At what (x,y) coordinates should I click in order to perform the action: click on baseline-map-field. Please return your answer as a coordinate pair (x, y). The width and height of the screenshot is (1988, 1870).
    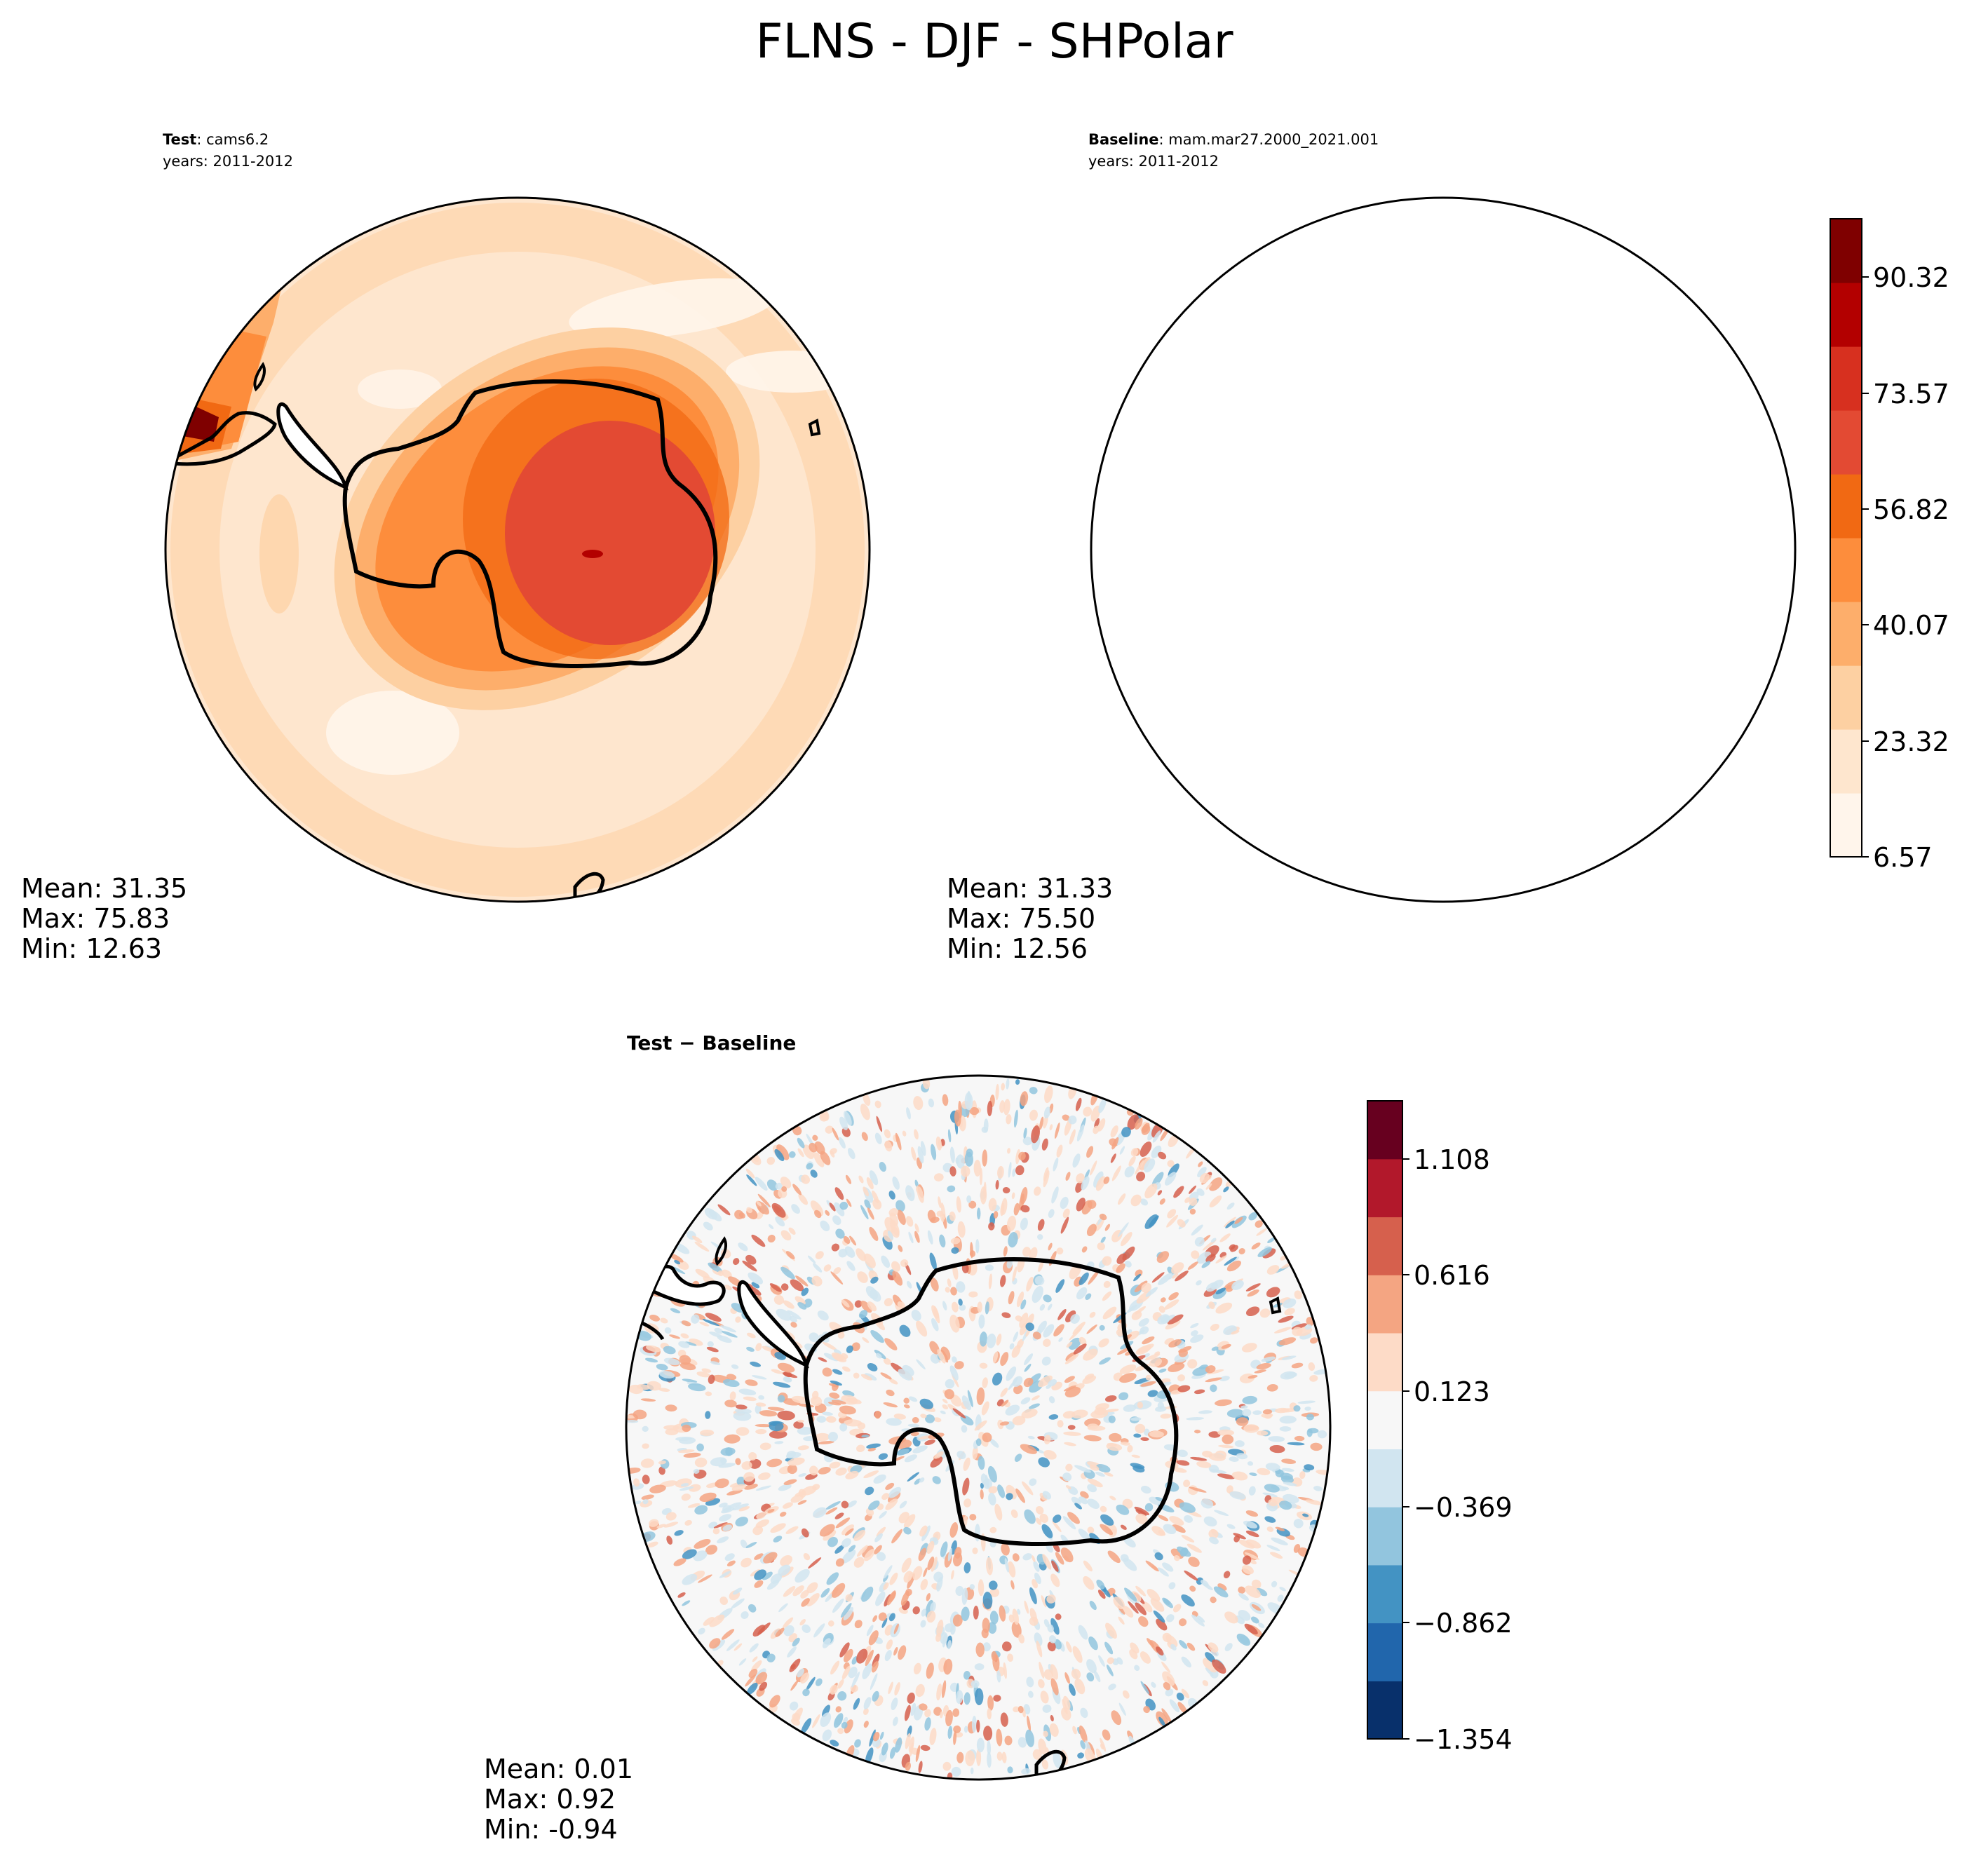
    Looking at the image, I should click on (1443, 551).